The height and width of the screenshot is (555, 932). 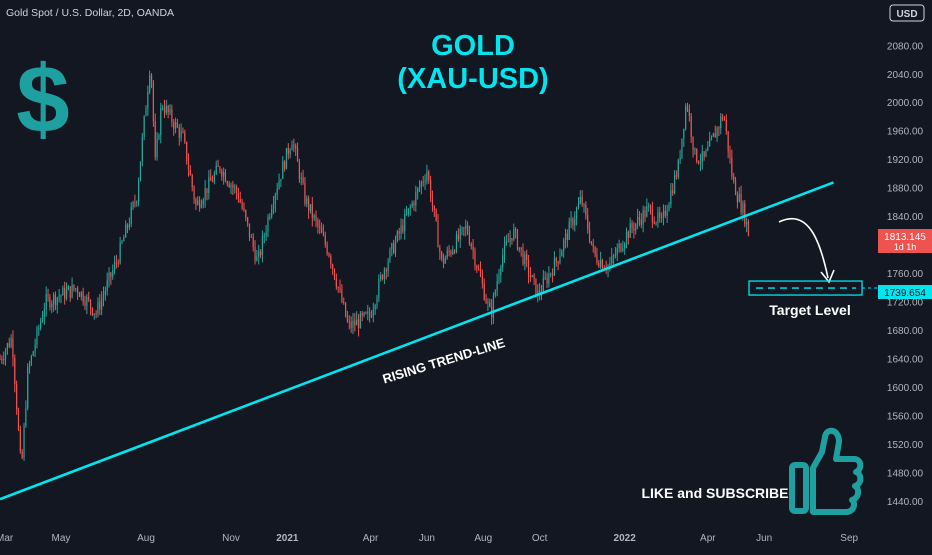 I want to click on target-price-value: 1739.654, so click(x=905, y=293).